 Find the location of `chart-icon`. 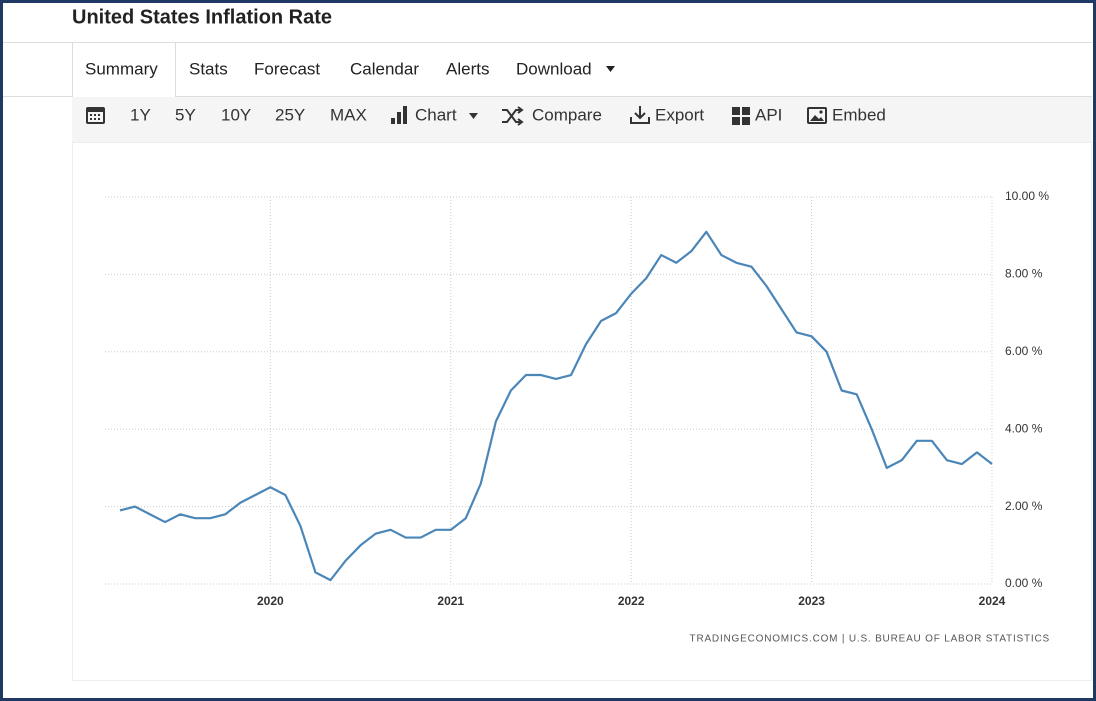

chart-icon is located at coordinates (399, 115).